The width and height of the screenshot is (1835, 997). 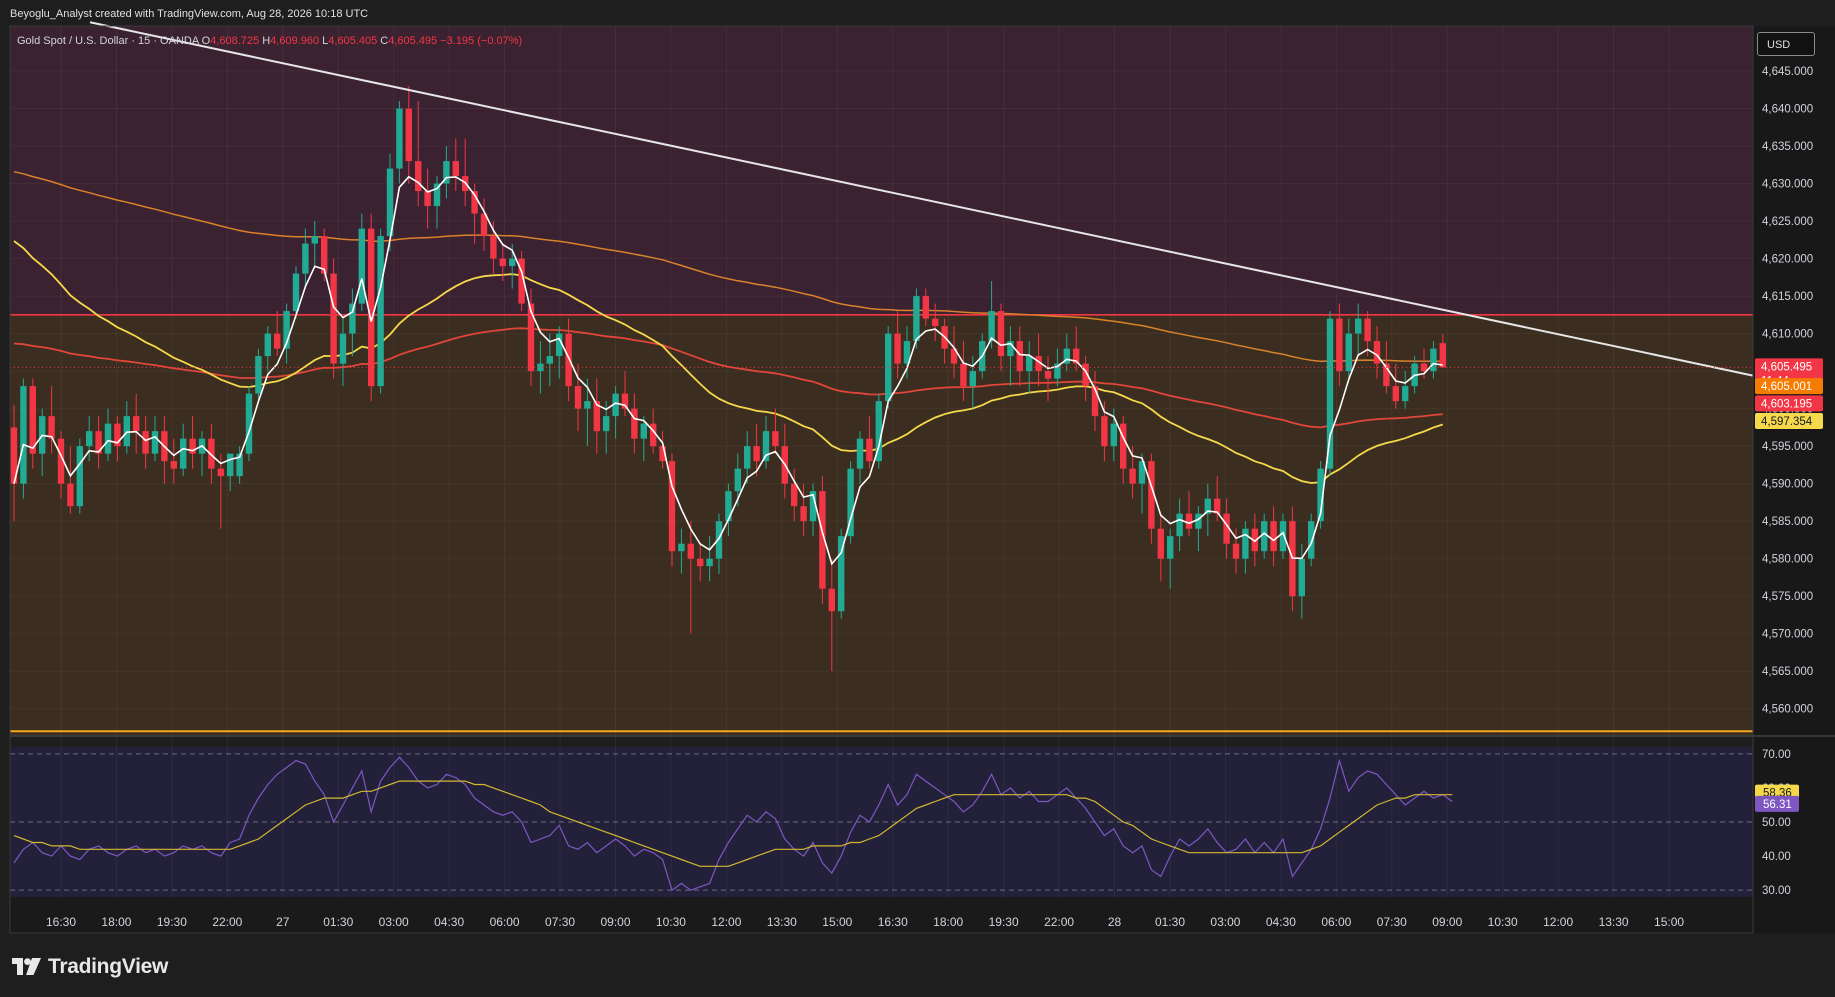 What do you see at coordinates (1776, 857) in the screenshot?
I see `rsi-tick-label: 40.00` at bounding box center [1776, 857].